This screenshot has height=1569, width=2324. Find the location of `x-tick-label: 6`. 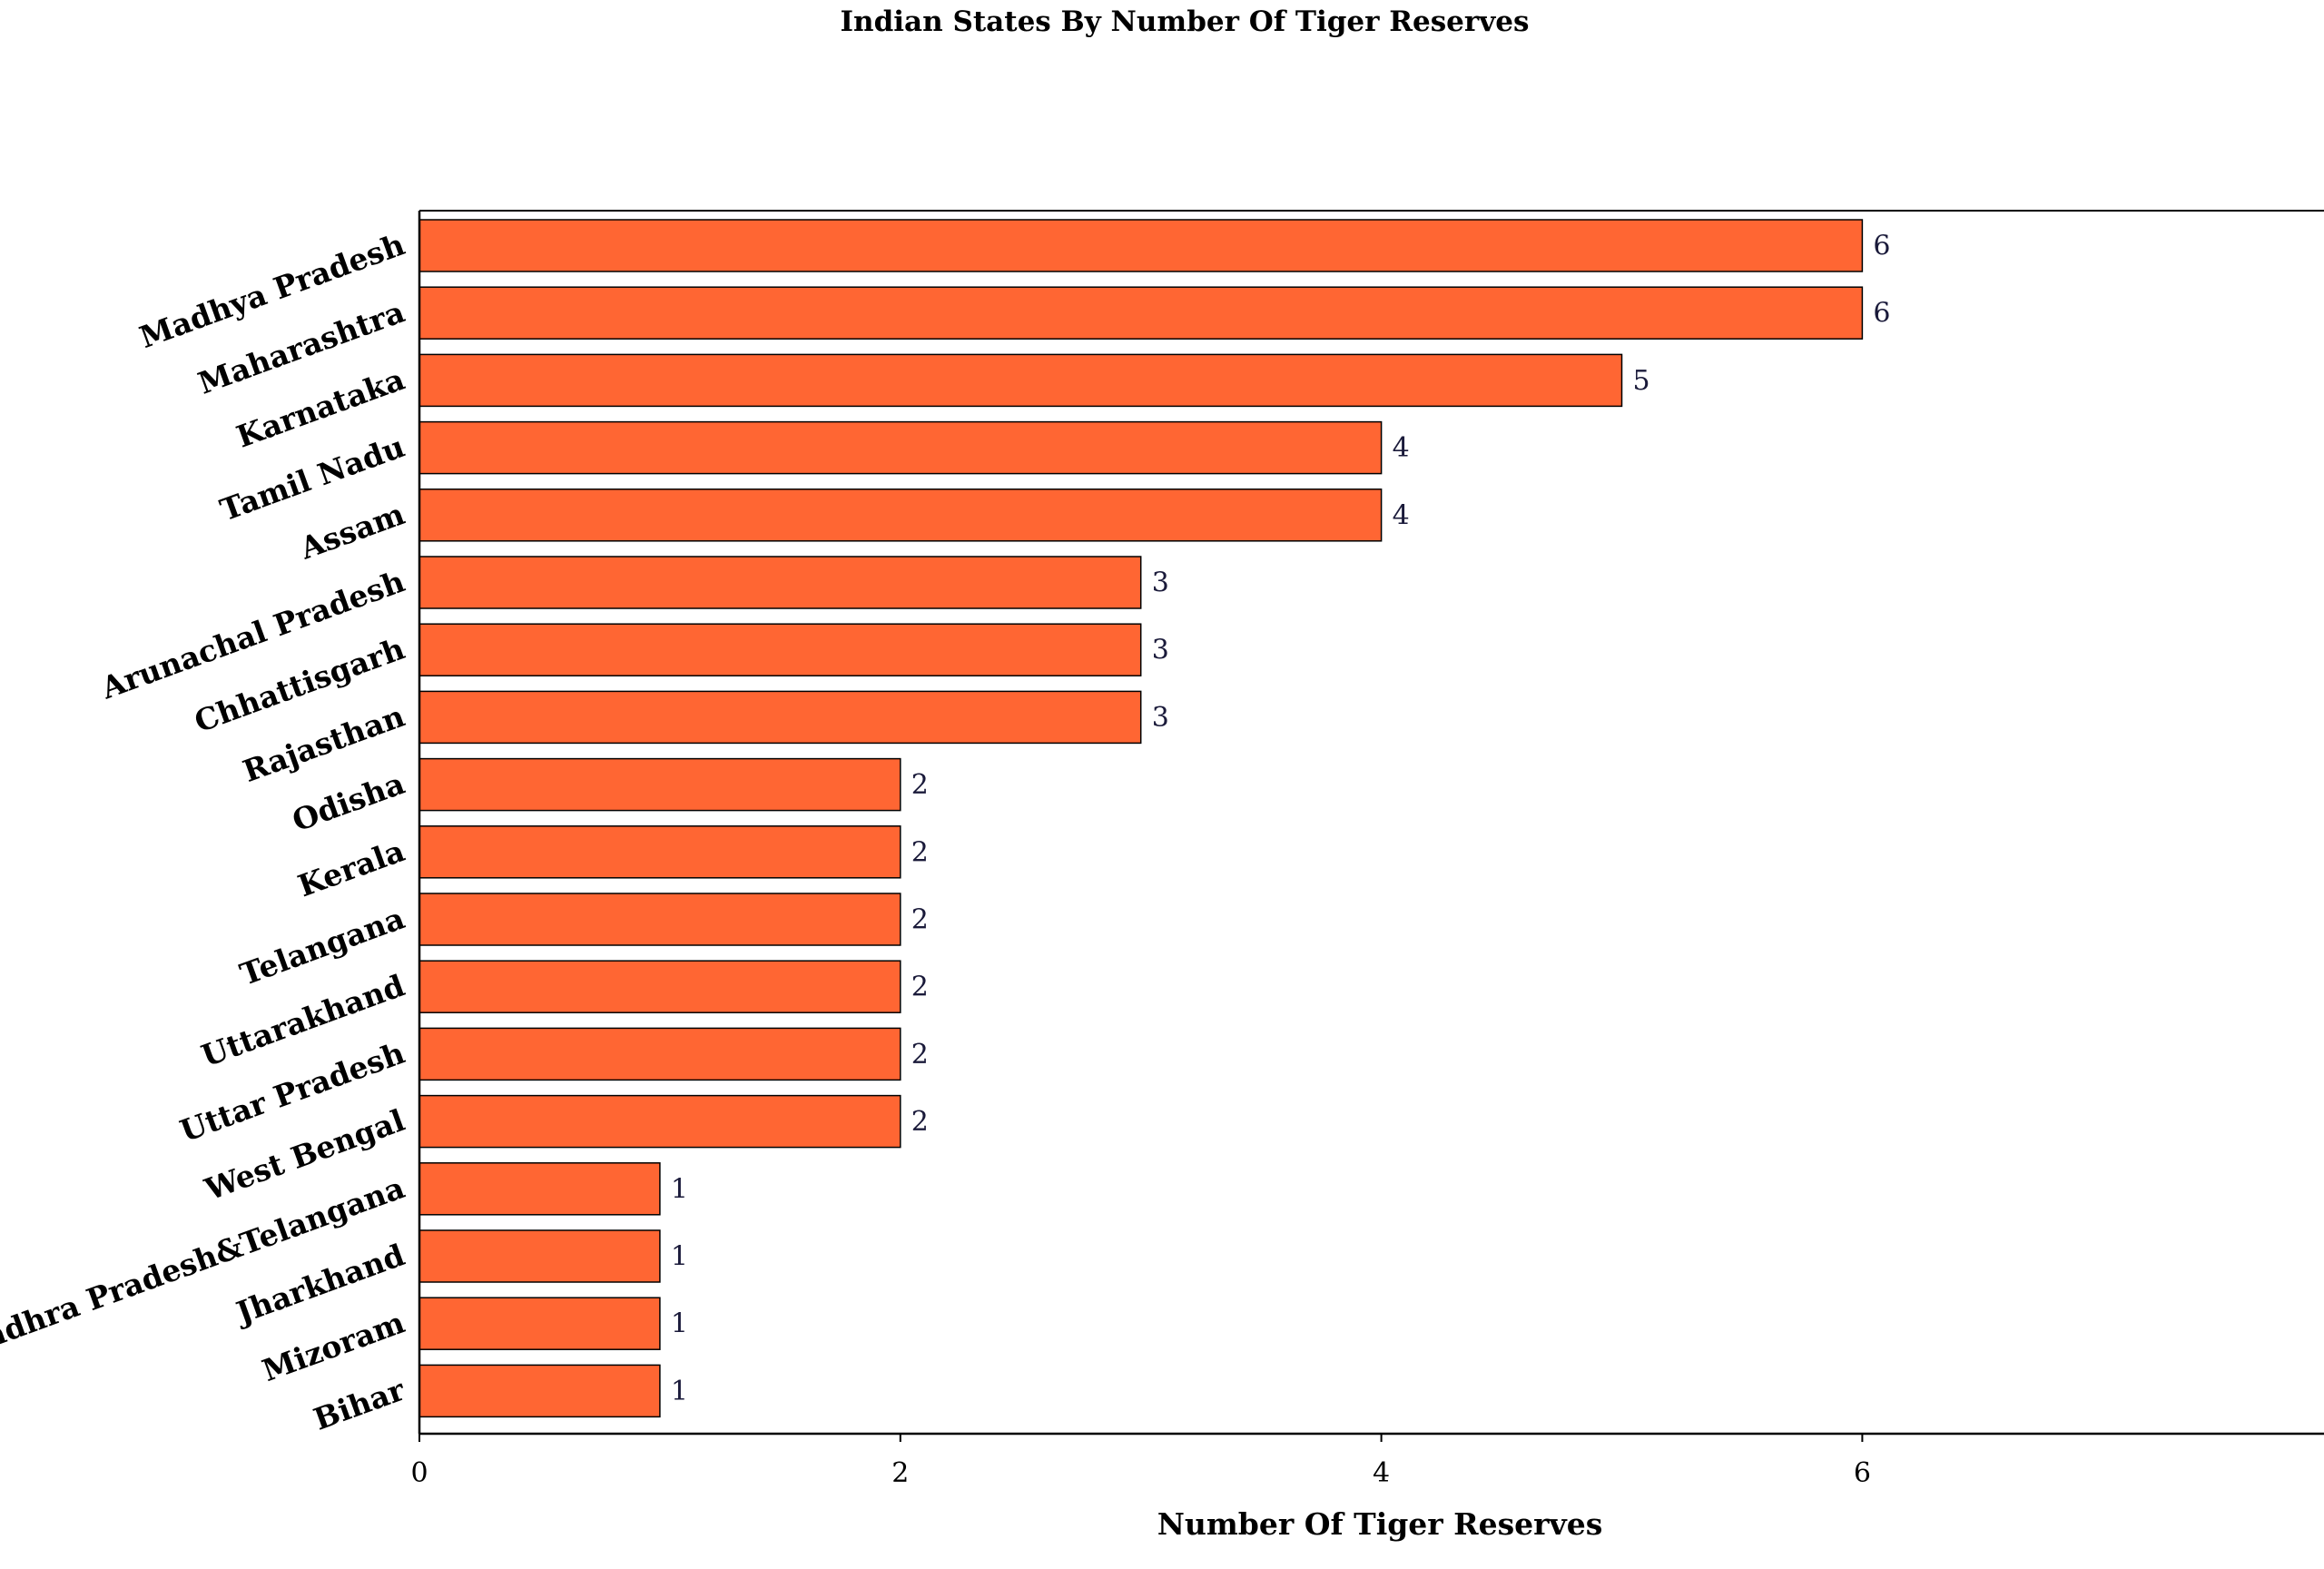

x-tick-label: 6 is located at coordinates (1862, 1473).